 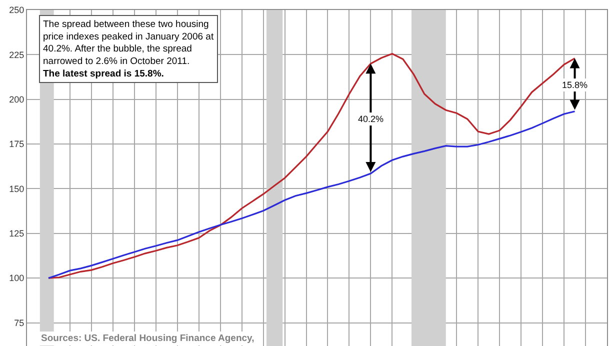 I want to click on y-tick-label: 200, so click(x=16, y=99).